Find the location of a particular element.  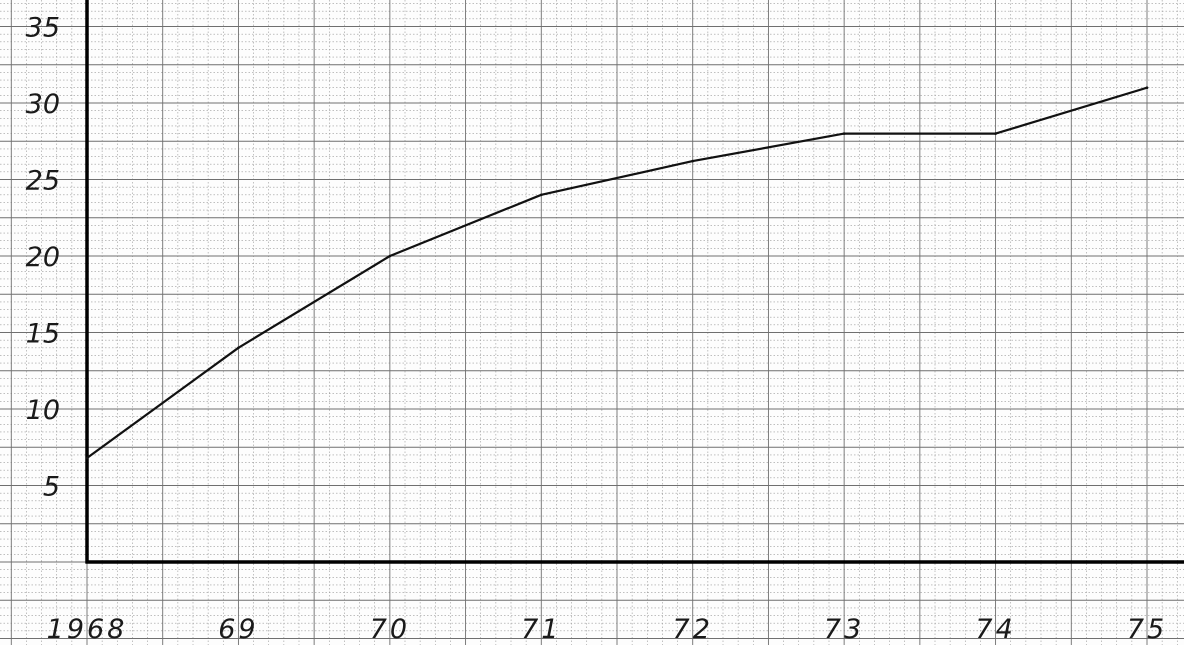

y-tick-label: 15 is located at coordinates (43, 334).